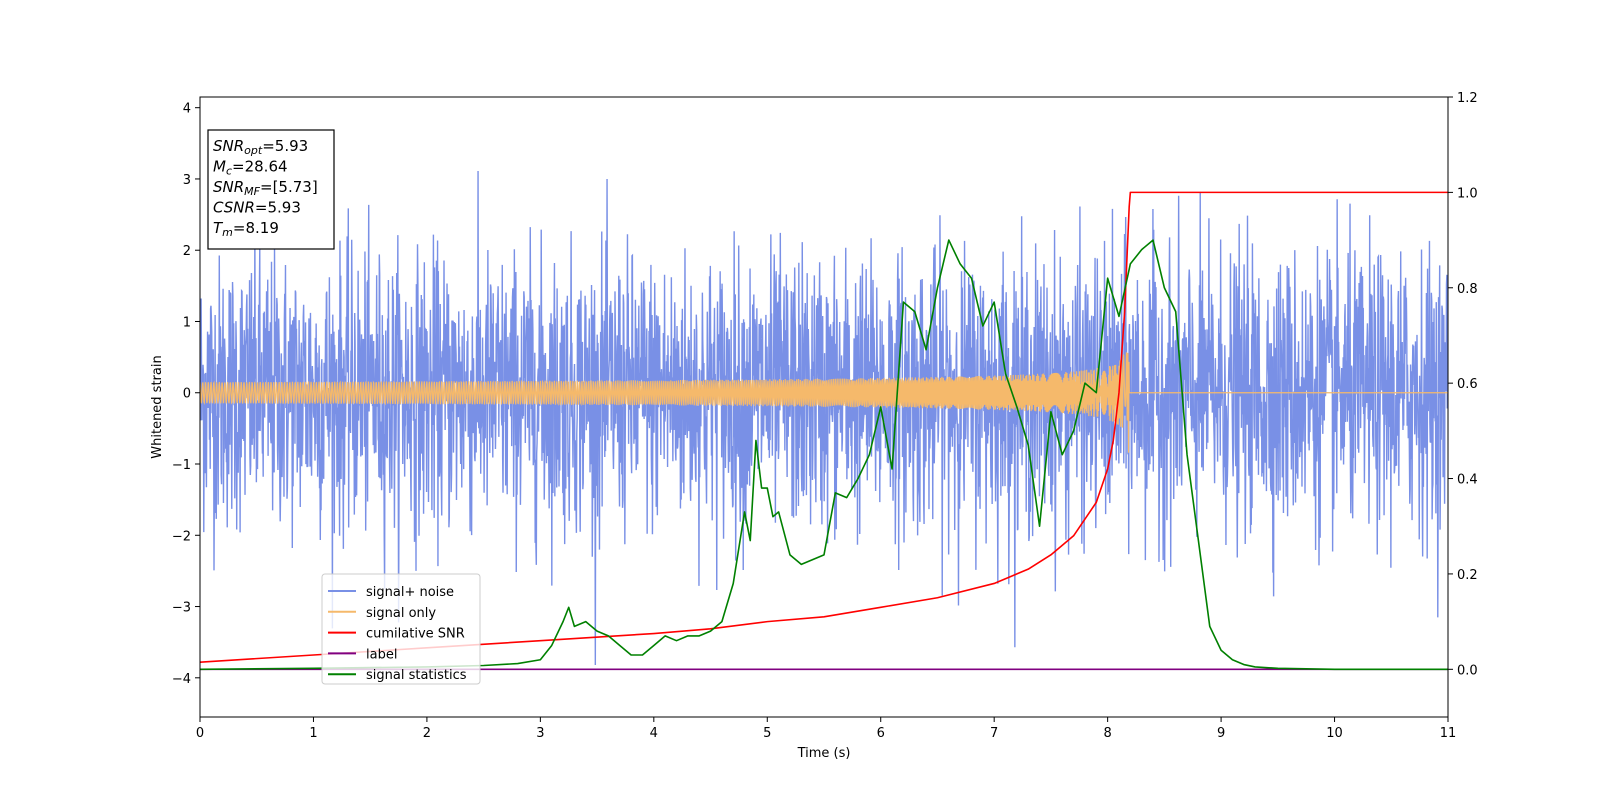 The width and height of the screenshot is (1600, 800). What do you see at coordinates (181, 536) in the screenshot?
I see `y-tick-label: −2` at bounding box center [181, 536].